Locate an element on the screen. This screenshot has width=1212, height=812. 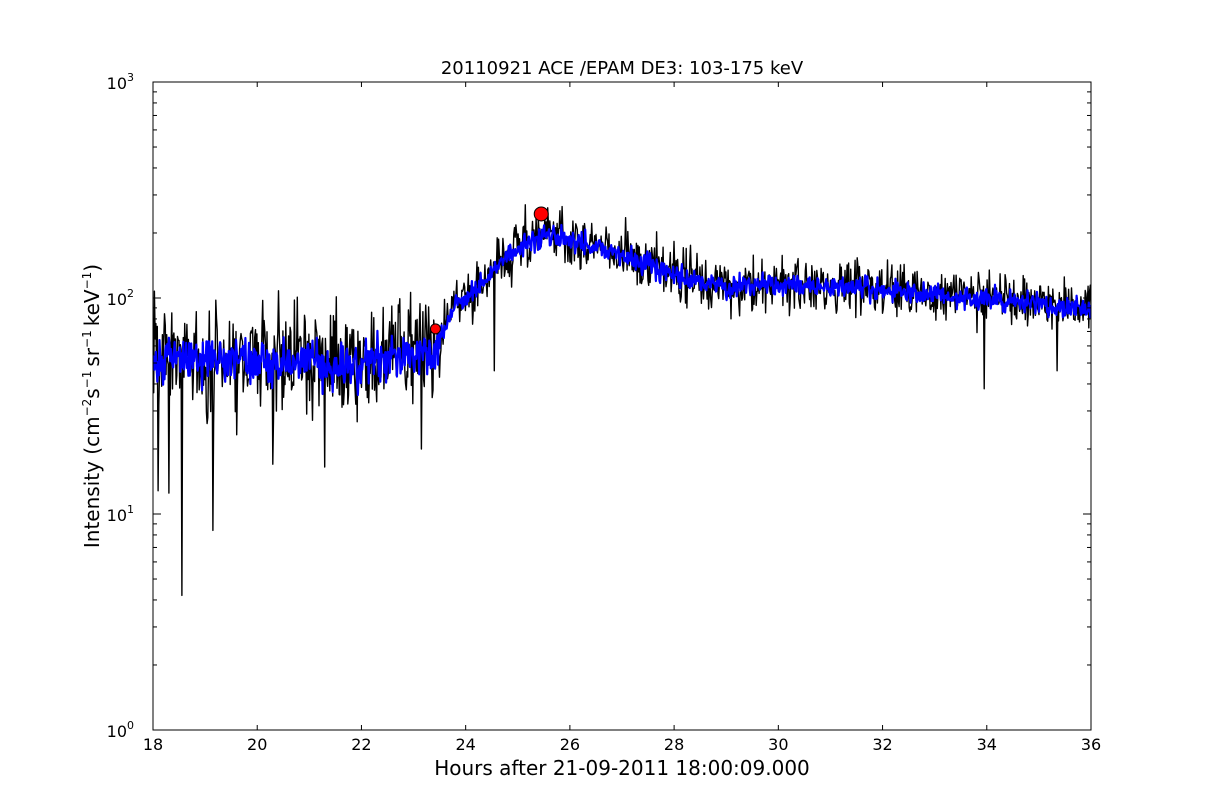
x-tick-labels: 18 20 22 24 26 28 30 32 34 36 is located at coordinates (622, 744).